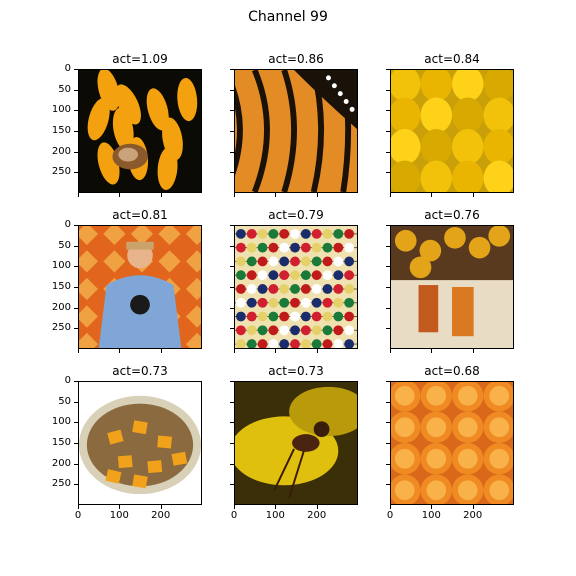 The height and width of the screenshot is (576, 576). I want to click on panel-title: act=0.79, so click(296, 215).